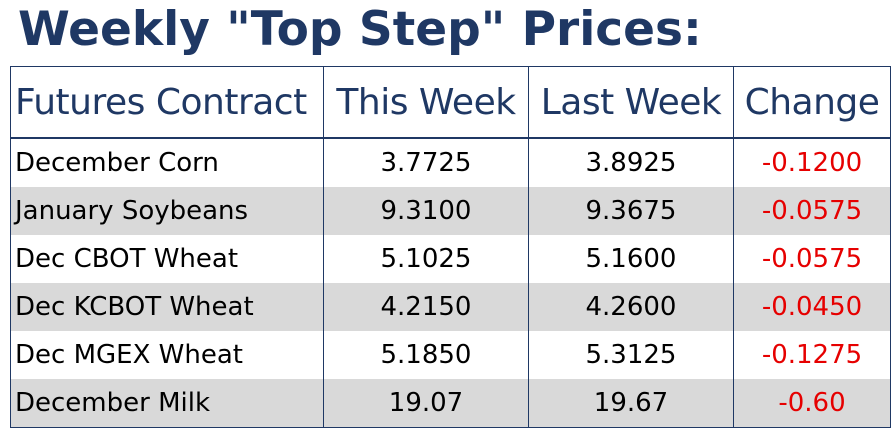 The image size is (896, 443). What do you see at coordinates (426, 102) in the screenshot?
I see `column-header-this-week: This Week` at bounding box center [426, 102].